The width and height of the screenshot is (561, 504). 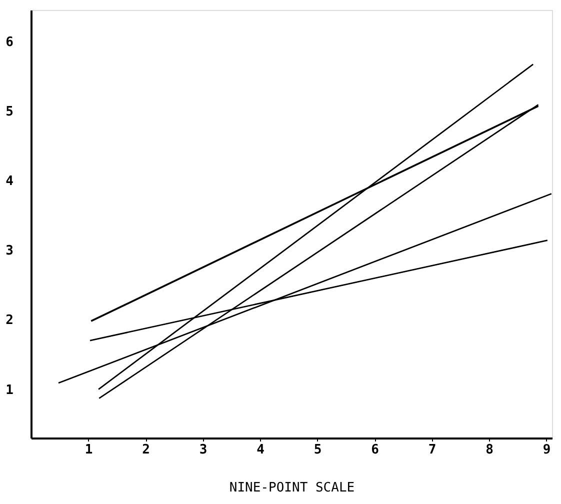 I want to click on x-tick-label: 1, so click(x=88, y=450).